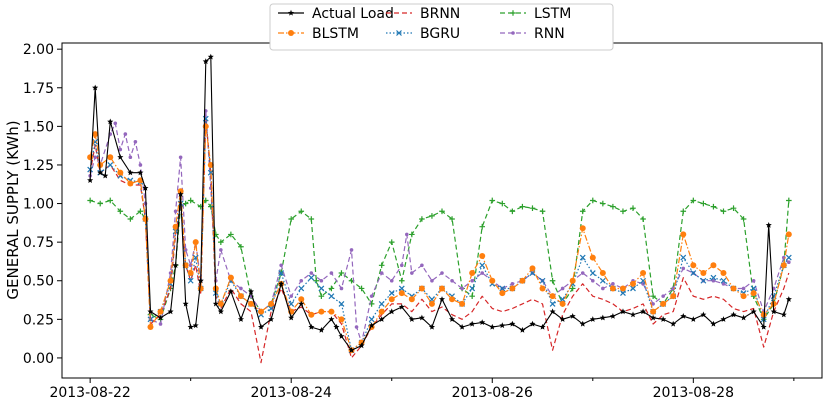 The width and height of the screenshot is (831, 408). What do you see at coordinates (38, 243) in the screenshot?
I see `y-tick-label: 0.75` at bounding box center [38, 243].